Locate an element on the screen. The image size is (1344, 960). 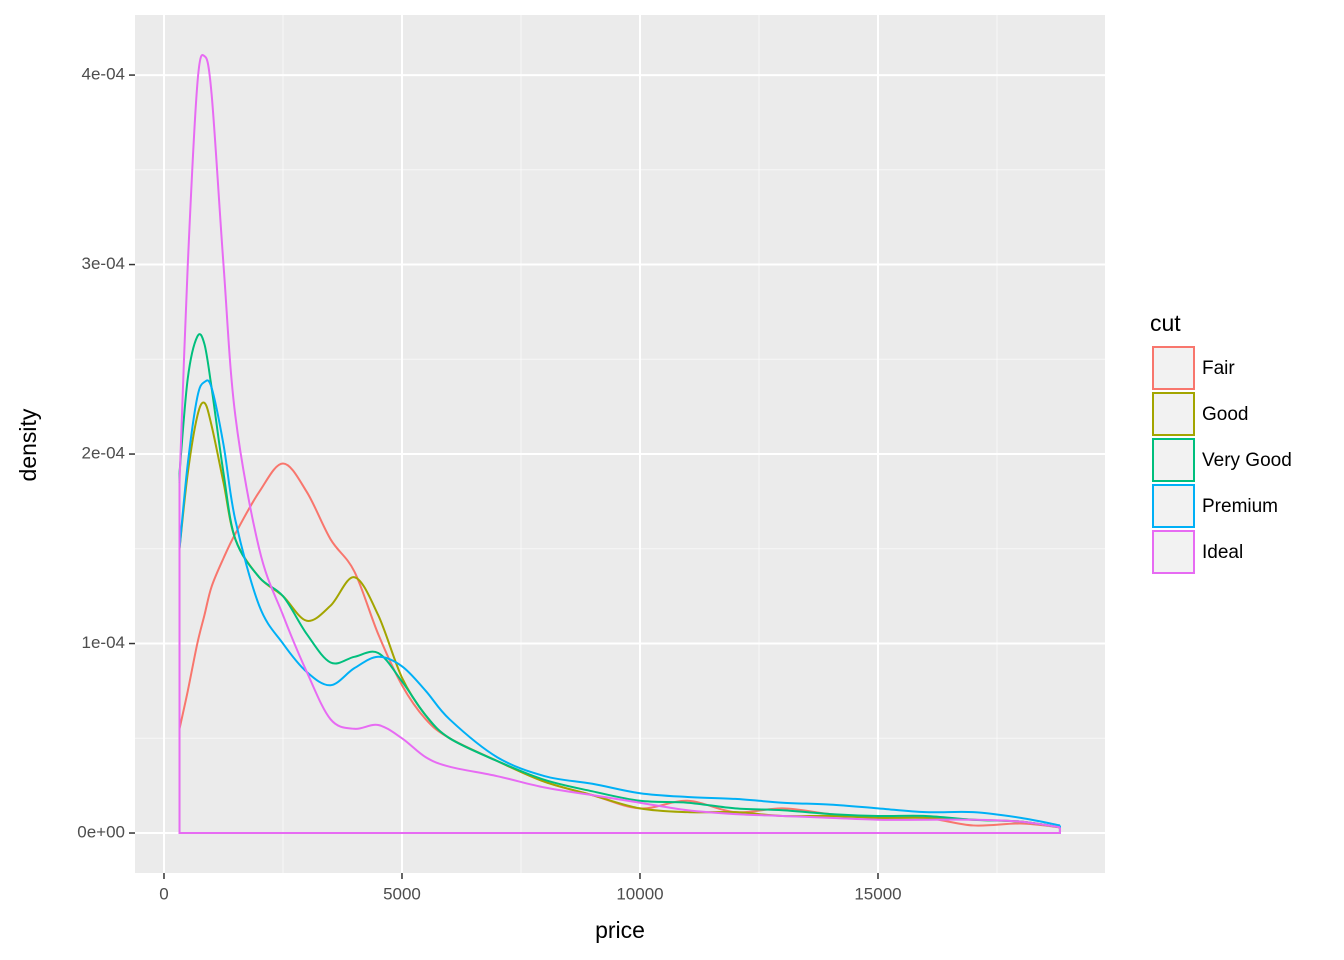
x-tick-label: 15000 is located at coordinates (877, 893).